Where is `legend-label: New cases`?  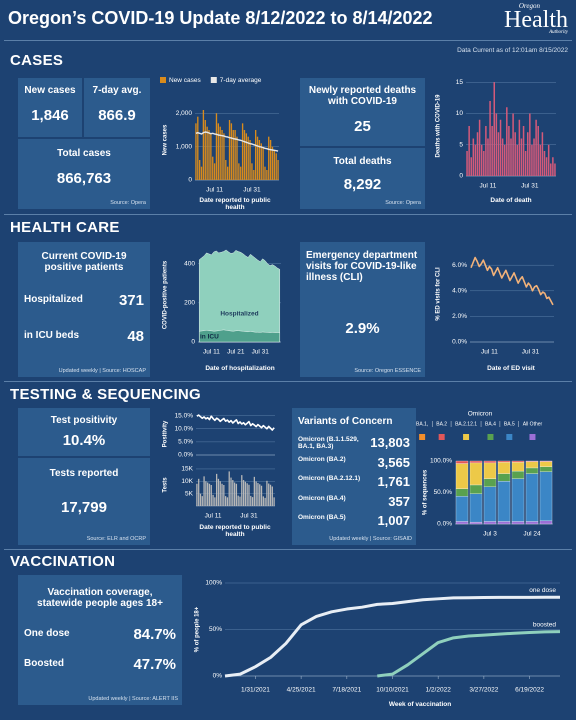
legend-label: New cases is located at coordinates (185, 80).